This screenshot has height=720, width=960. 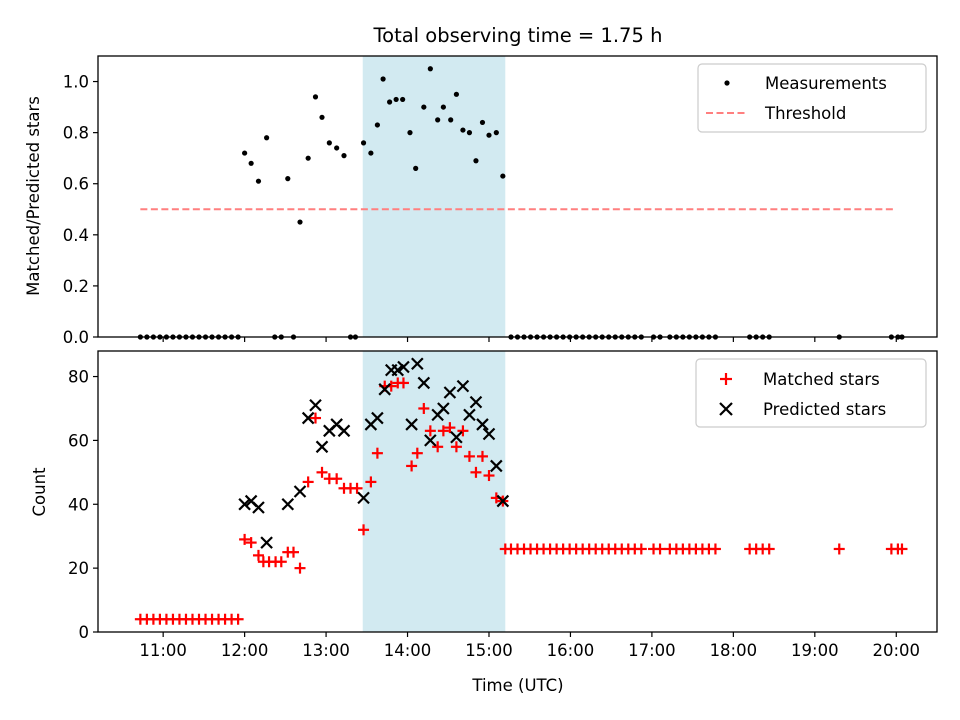 I want to click on y-tick-label: 0, so click(x=84, y=632).